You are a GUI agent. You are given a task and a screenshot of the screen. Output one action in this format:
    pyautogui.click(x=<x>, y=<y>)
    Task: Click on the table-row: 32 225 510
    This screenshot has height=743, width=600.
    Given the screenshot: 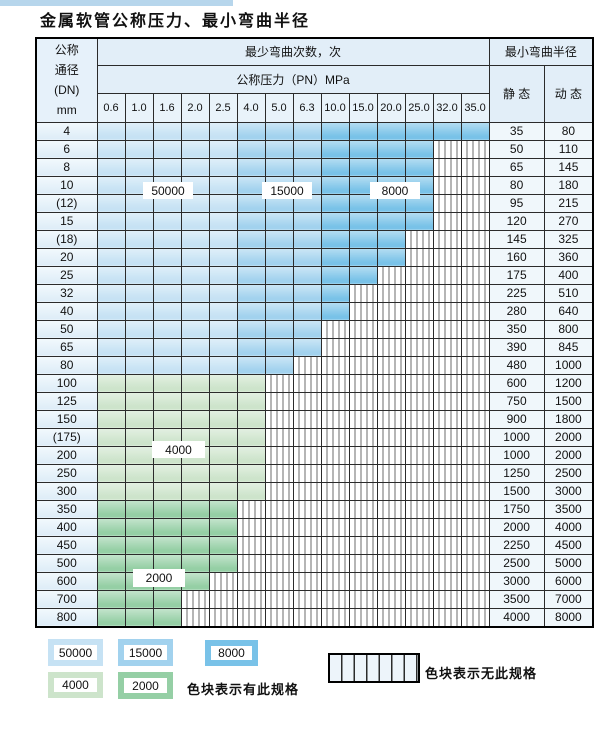 What is the action you would take?
    pyautogui.click(x=314, y=293)
    